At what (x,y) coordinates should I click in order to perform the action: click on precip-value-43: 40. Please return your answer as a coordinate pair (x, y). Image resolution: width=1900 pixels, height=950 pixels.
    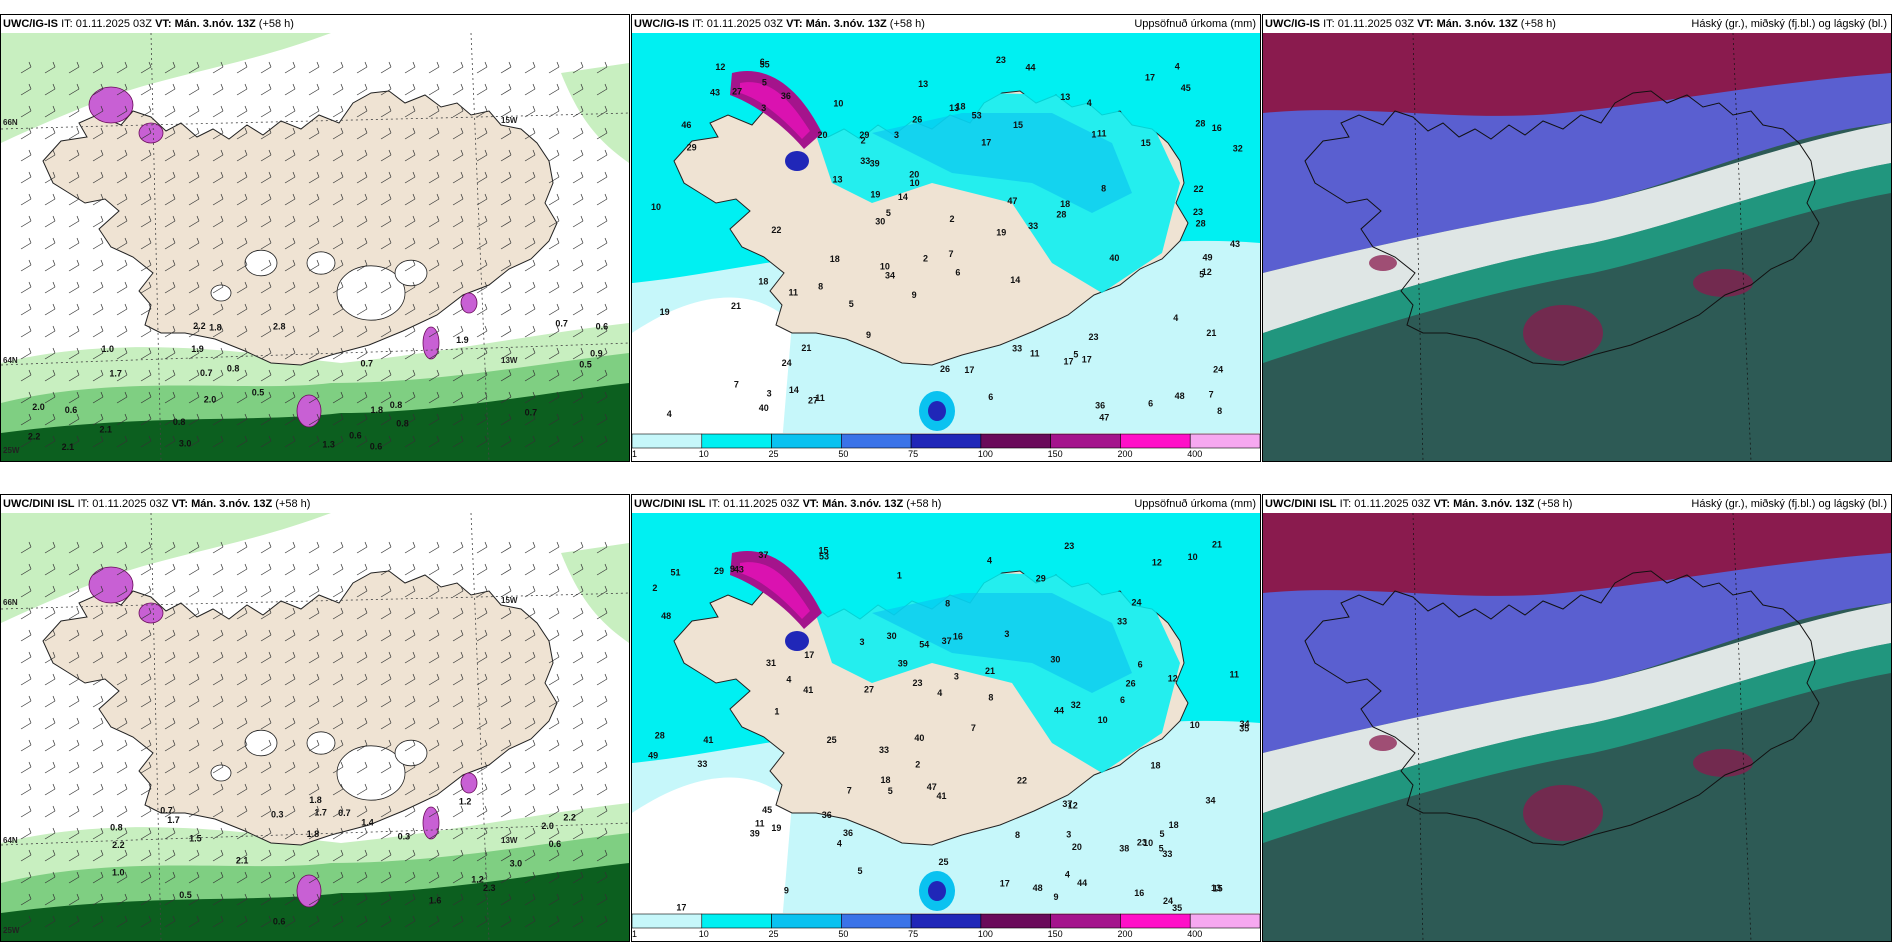
    Looking at the image, I should click on (1114, 258).